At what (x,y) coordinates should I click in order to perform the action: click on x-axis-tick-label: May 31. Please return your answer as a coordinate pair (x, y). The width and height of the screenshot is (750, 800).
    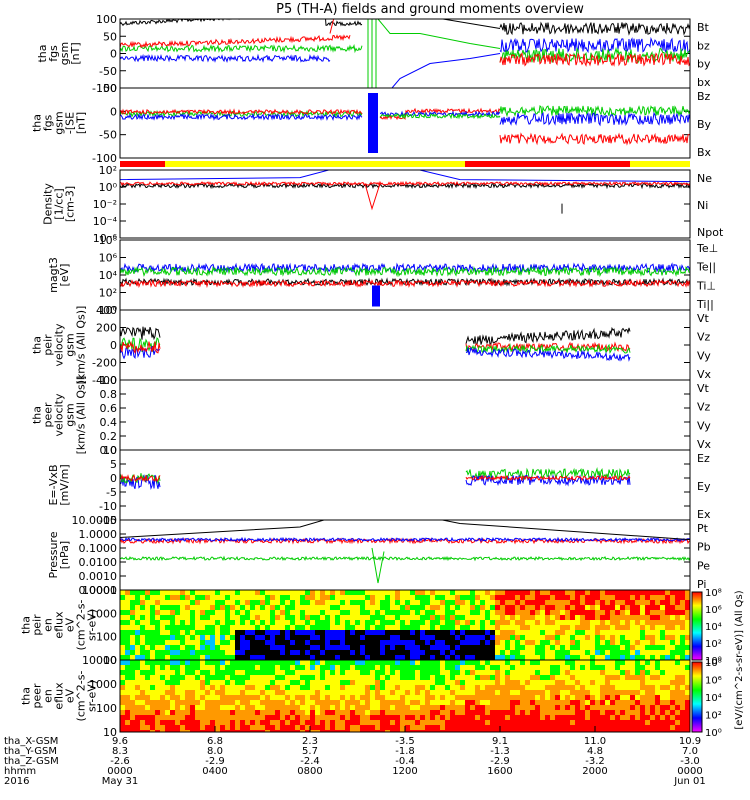
    Looking at the image, I should click on (120, 781).